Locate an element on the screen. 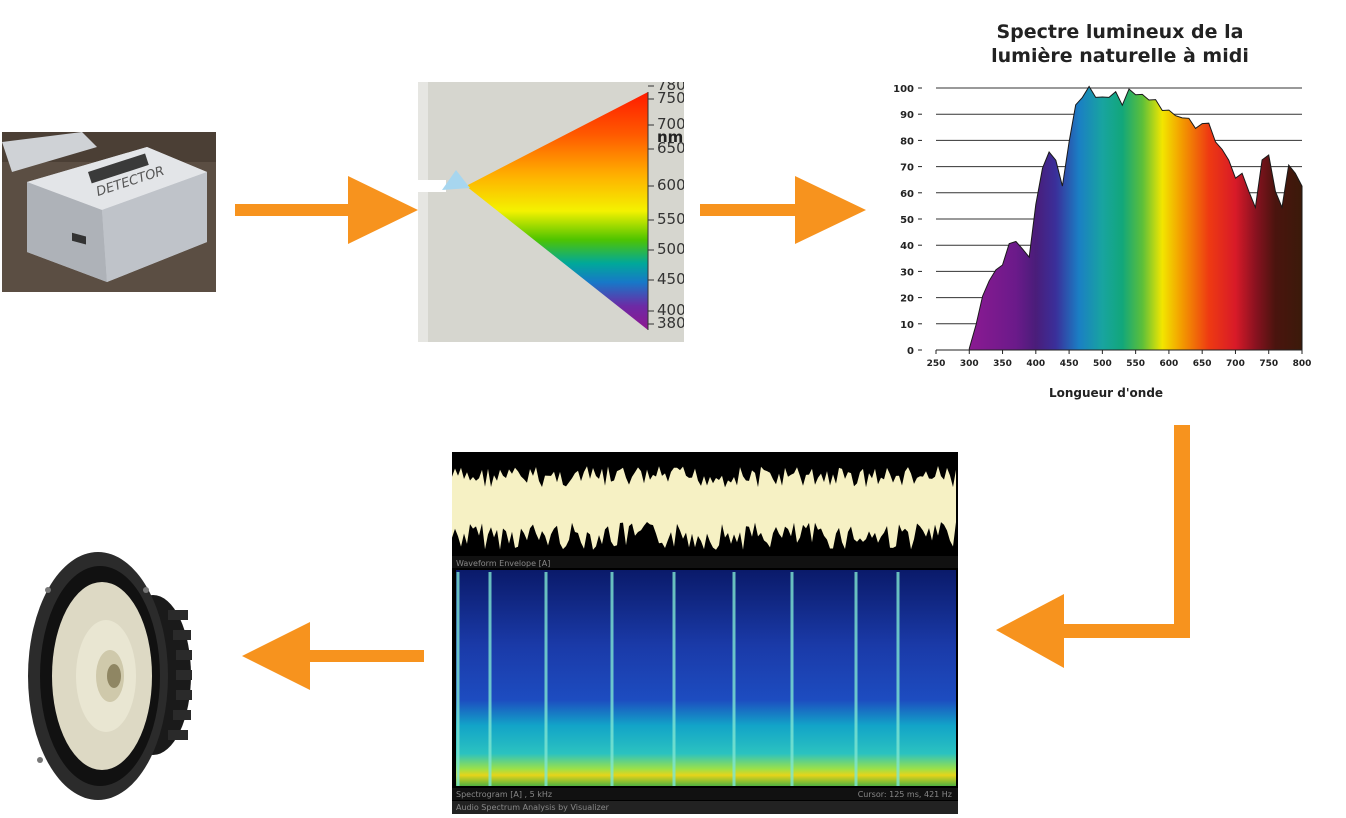  prism-shape is located at coordinates (456, 180).